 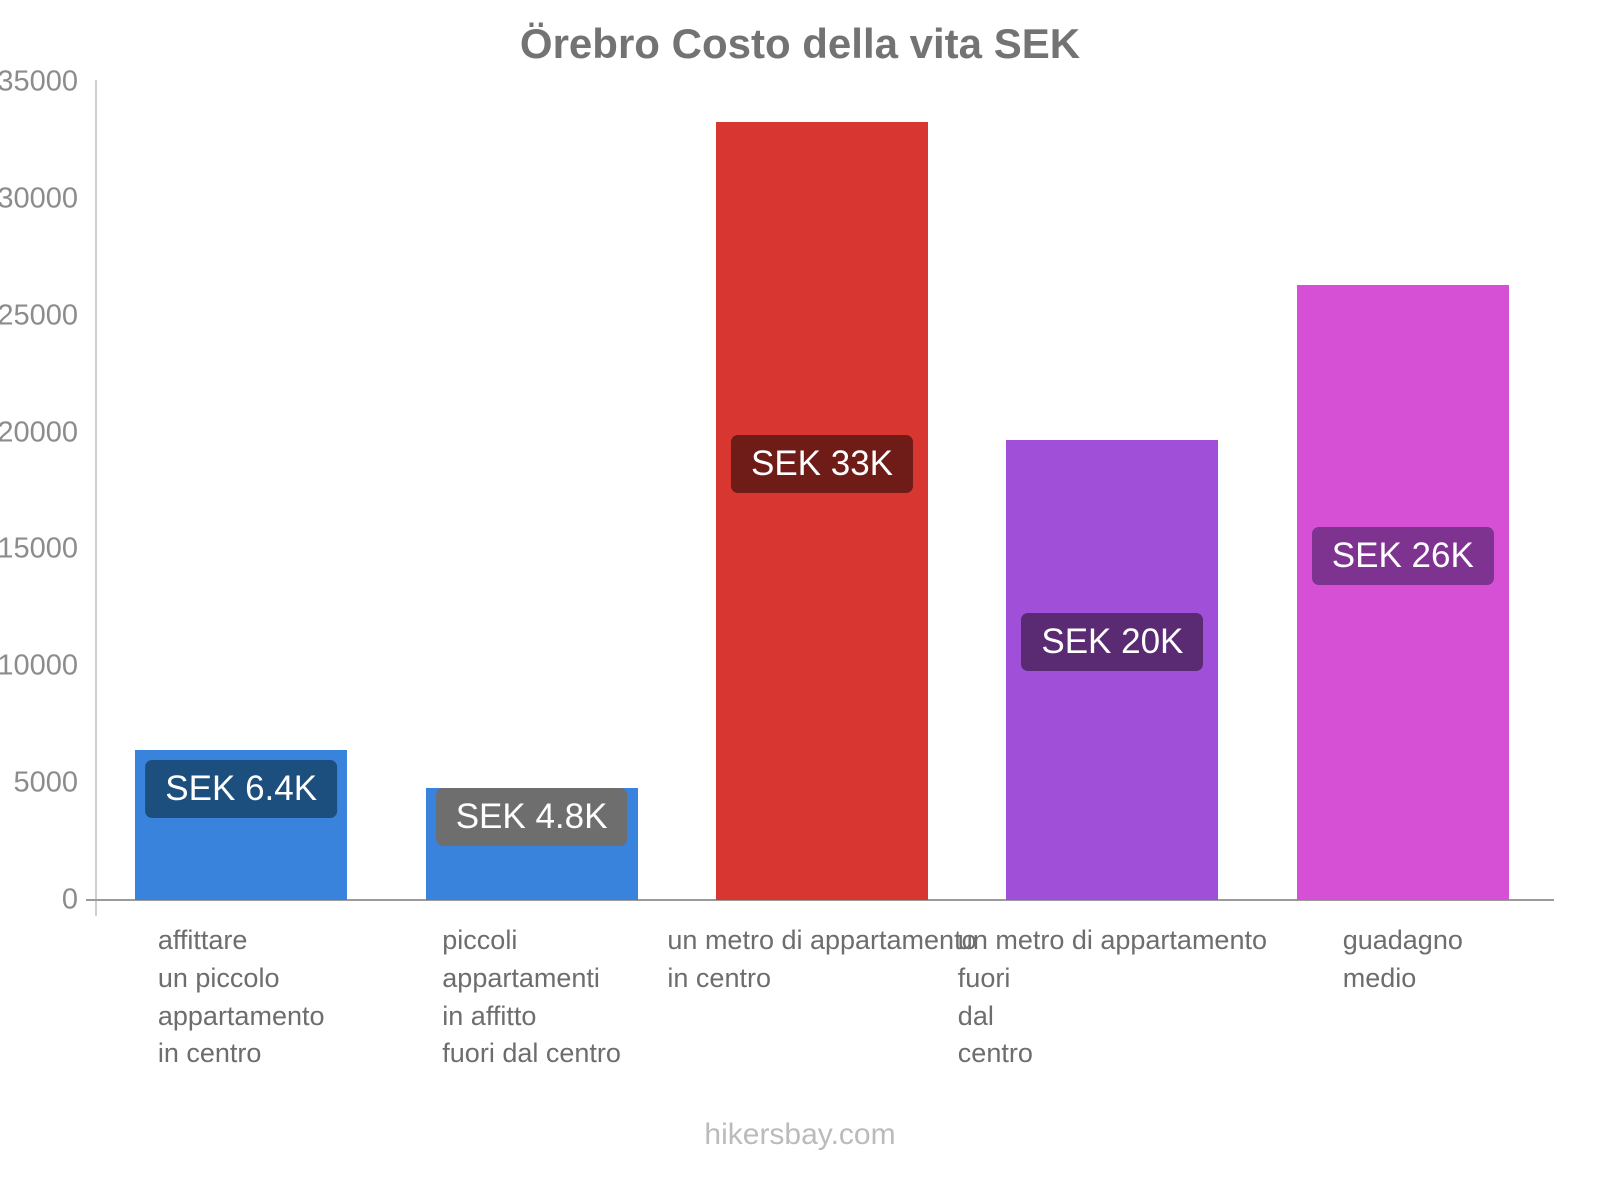 What do you see at coordinates (39, 665) in the screenshot?
I see `y-tick-label: 10000` at bounding box center [39, 665].